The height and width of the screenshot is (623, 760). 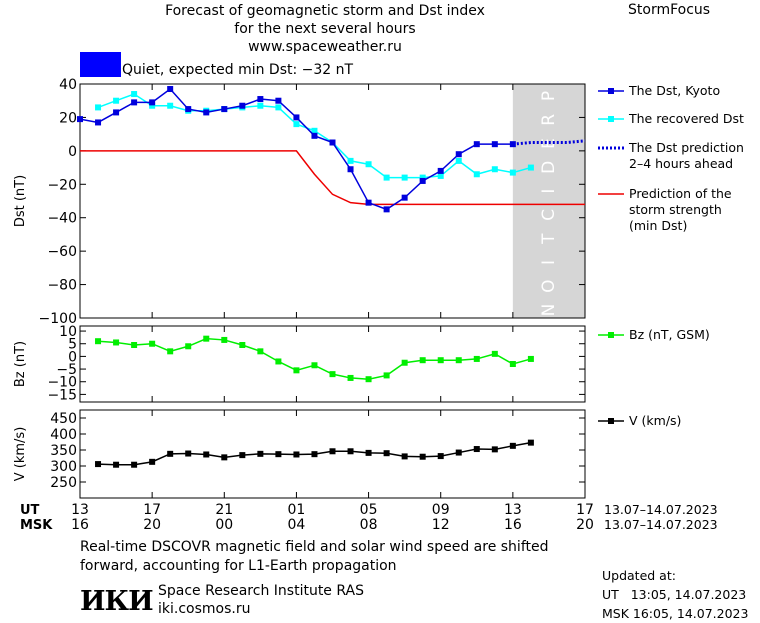 What do you see at coordinates (72, 152) in the screenshot?
I see `y-tick-label: 0` at bounding box center [72, 152].